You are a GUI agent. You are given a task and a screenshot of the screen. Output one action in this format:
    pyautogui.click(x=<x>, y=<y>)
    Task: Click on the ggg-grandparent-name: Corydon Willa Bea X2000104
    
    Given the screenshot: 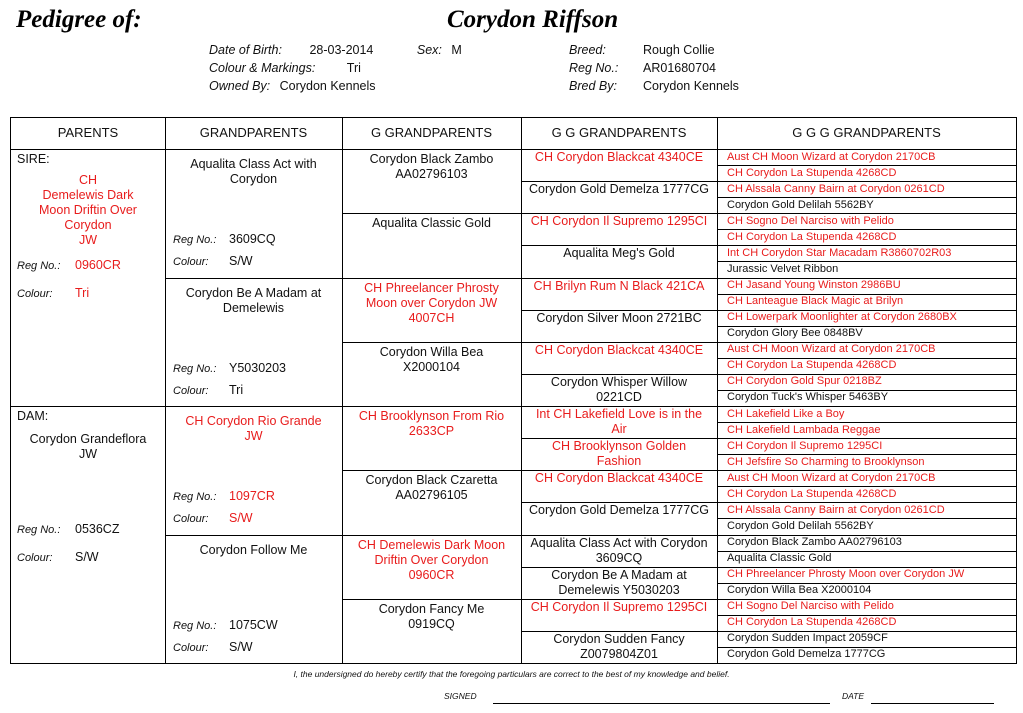 What is the action you would take?
    pyautogui.click(x=799, y=590)
    